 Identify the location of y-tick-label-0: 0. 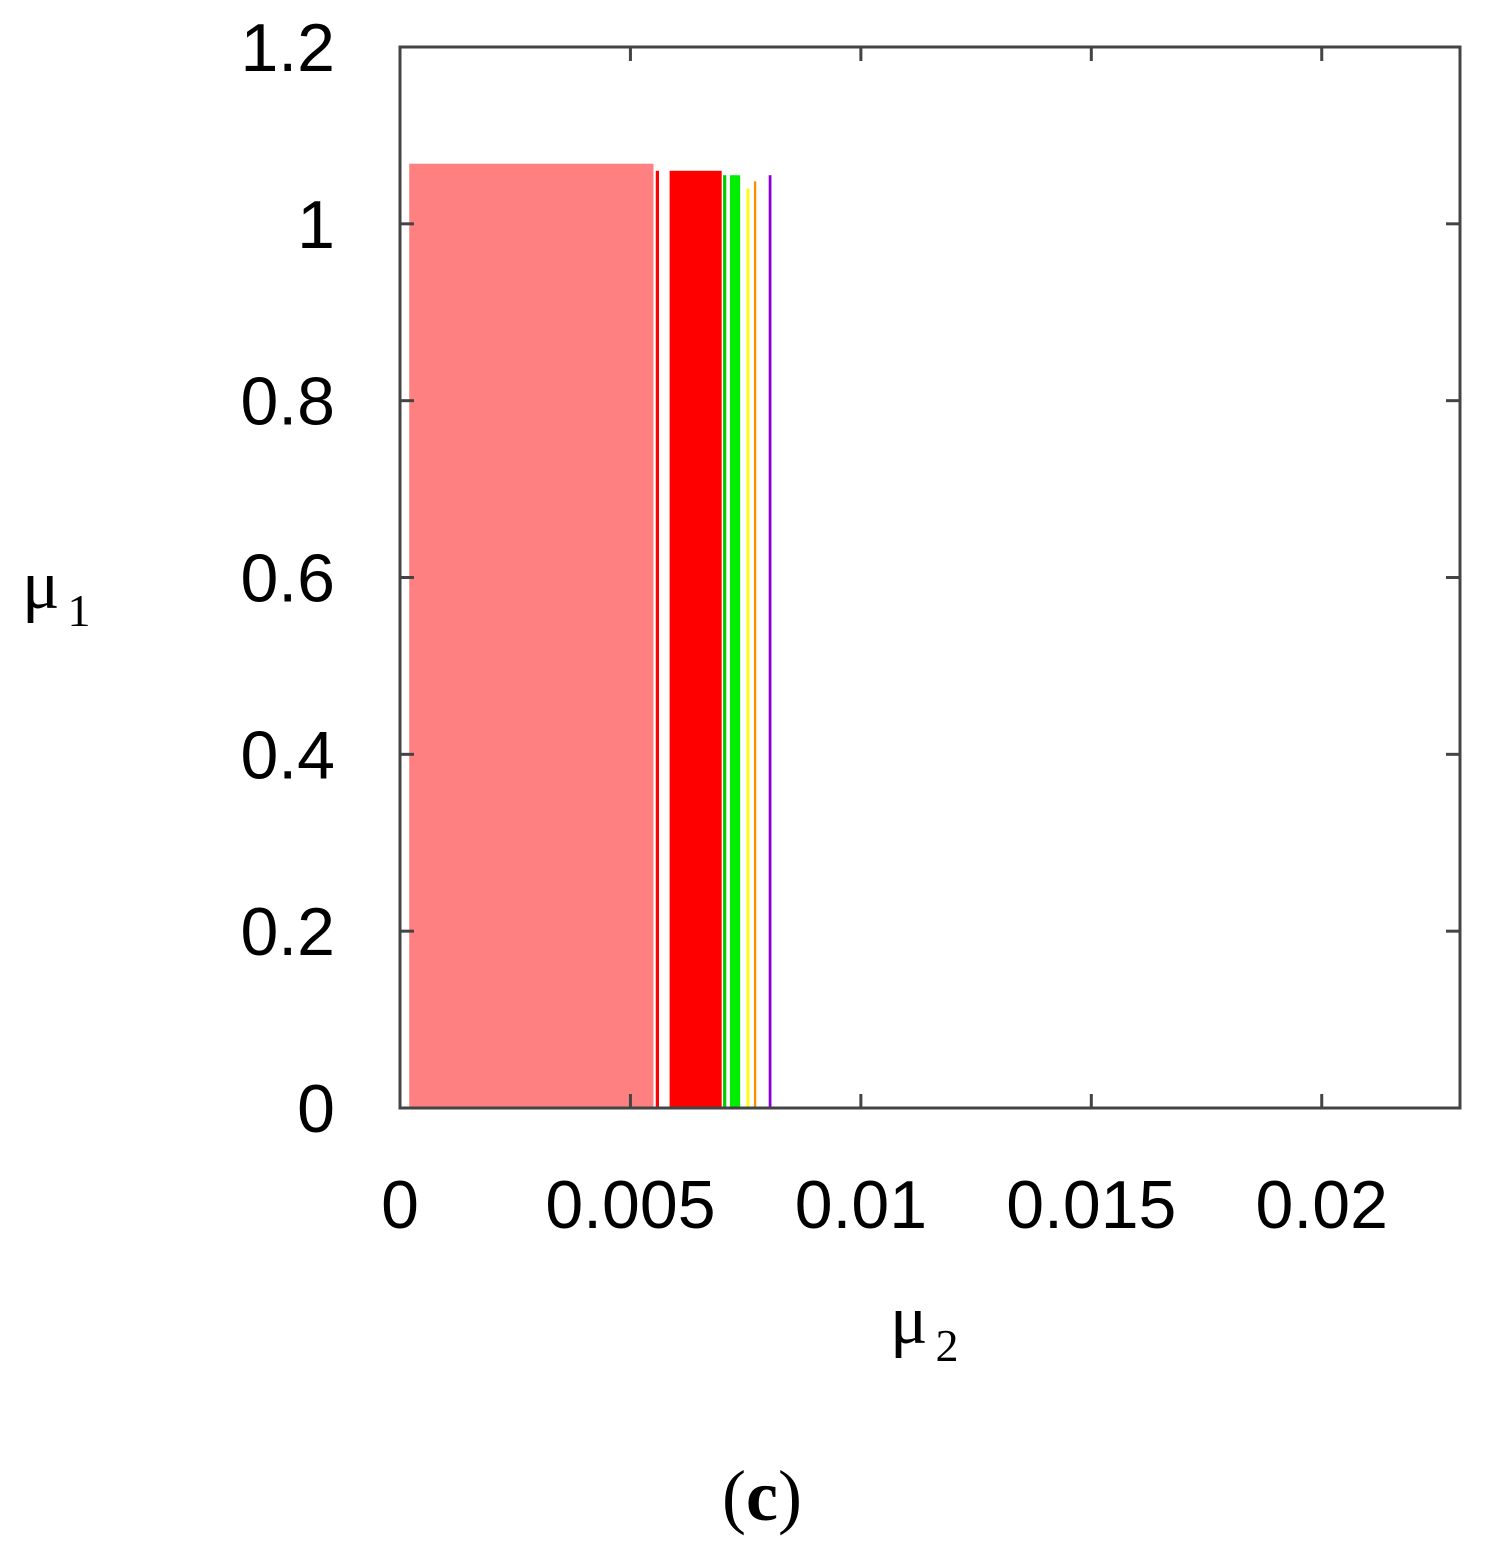
(316, 1109).